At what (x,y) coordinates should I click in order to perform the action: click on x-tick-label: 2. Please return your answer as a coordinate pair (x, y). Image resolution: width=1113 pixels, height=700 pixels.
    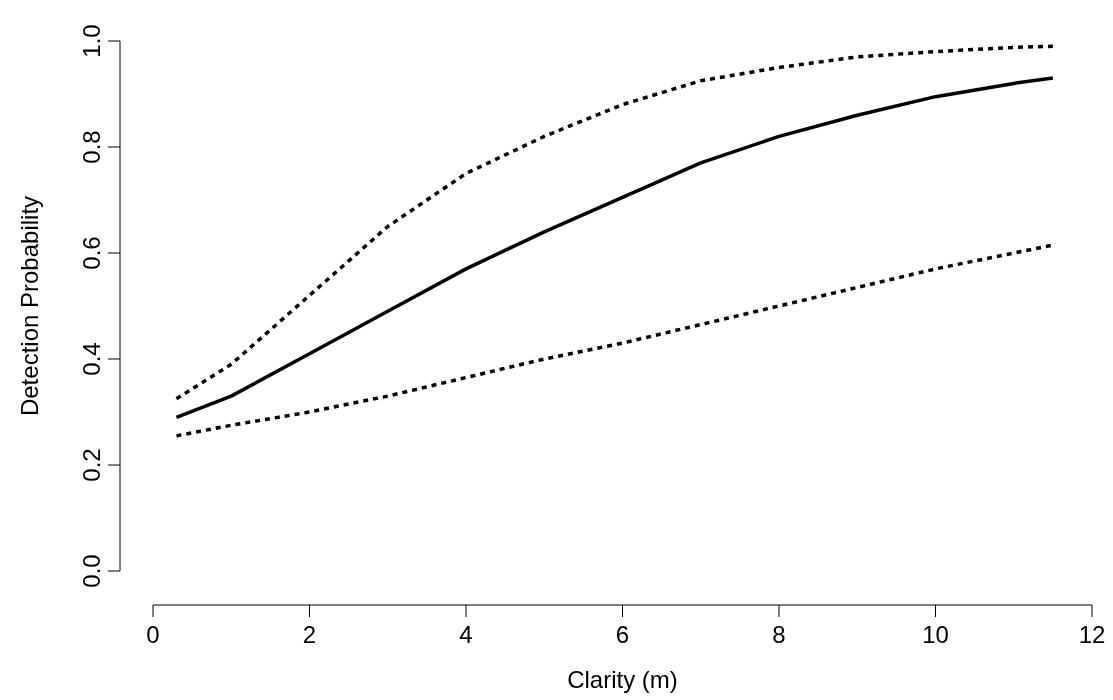
    Looking at the image, I should click on (309, 634).